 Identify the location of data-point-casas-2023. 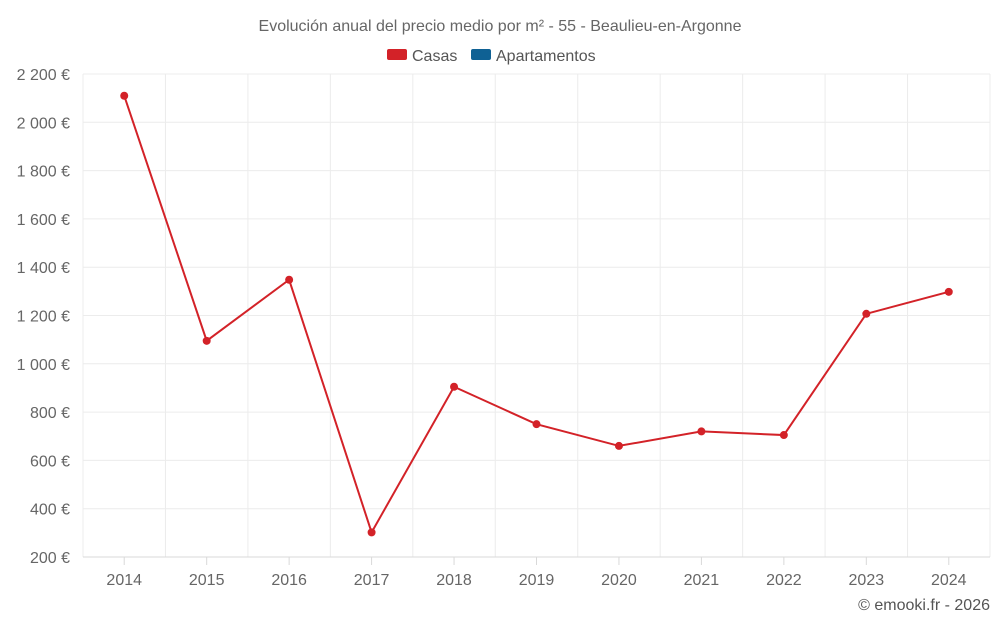
(866, 313).